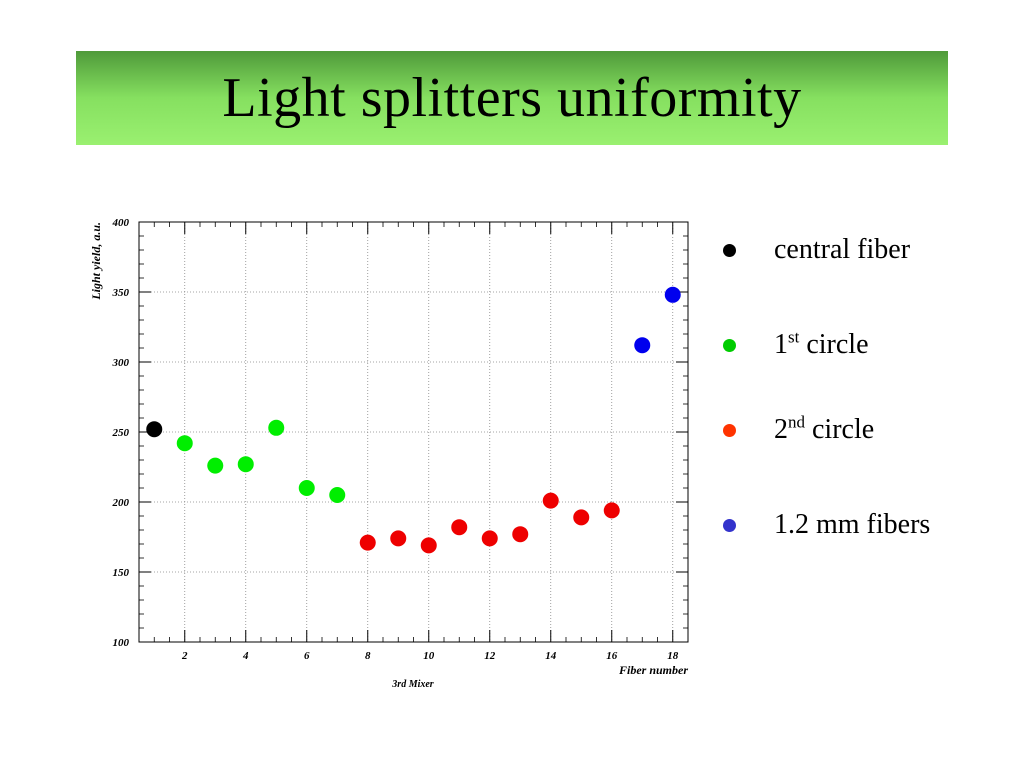  I want to click on y-tick-label: 150, so click(121, 573).